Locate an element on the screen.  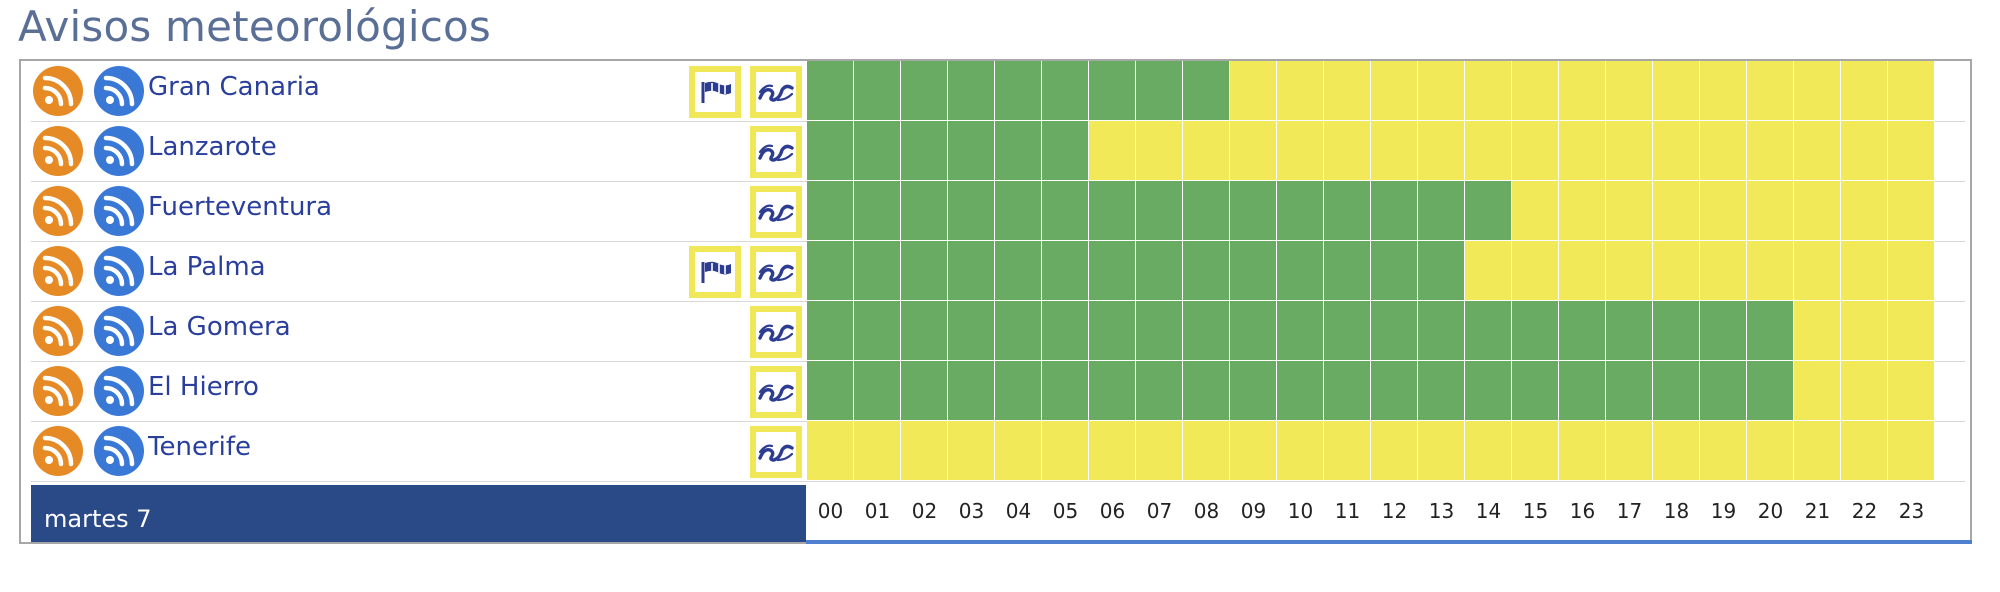
region-name-link: Tenerife is located at coordinates (199, 447).